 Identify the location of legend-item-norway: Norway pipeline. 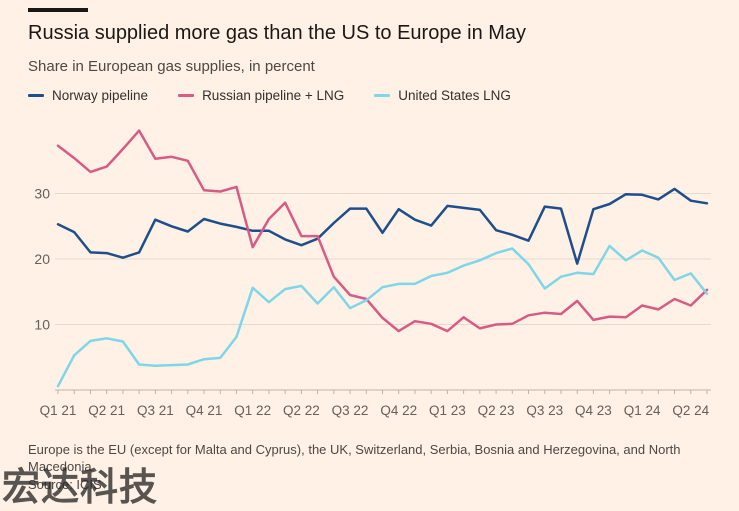
(88, 95).